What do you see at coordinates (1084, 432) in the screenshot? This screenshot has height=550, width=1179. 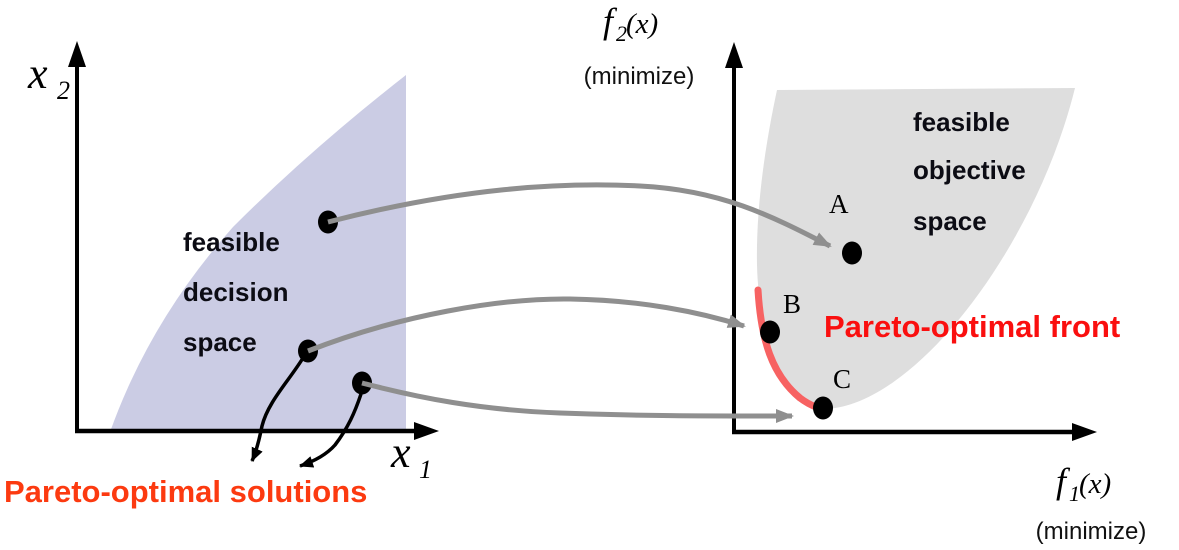 I see `f1-axis-arrowhead-icon` at bounding box center [1084, 432].